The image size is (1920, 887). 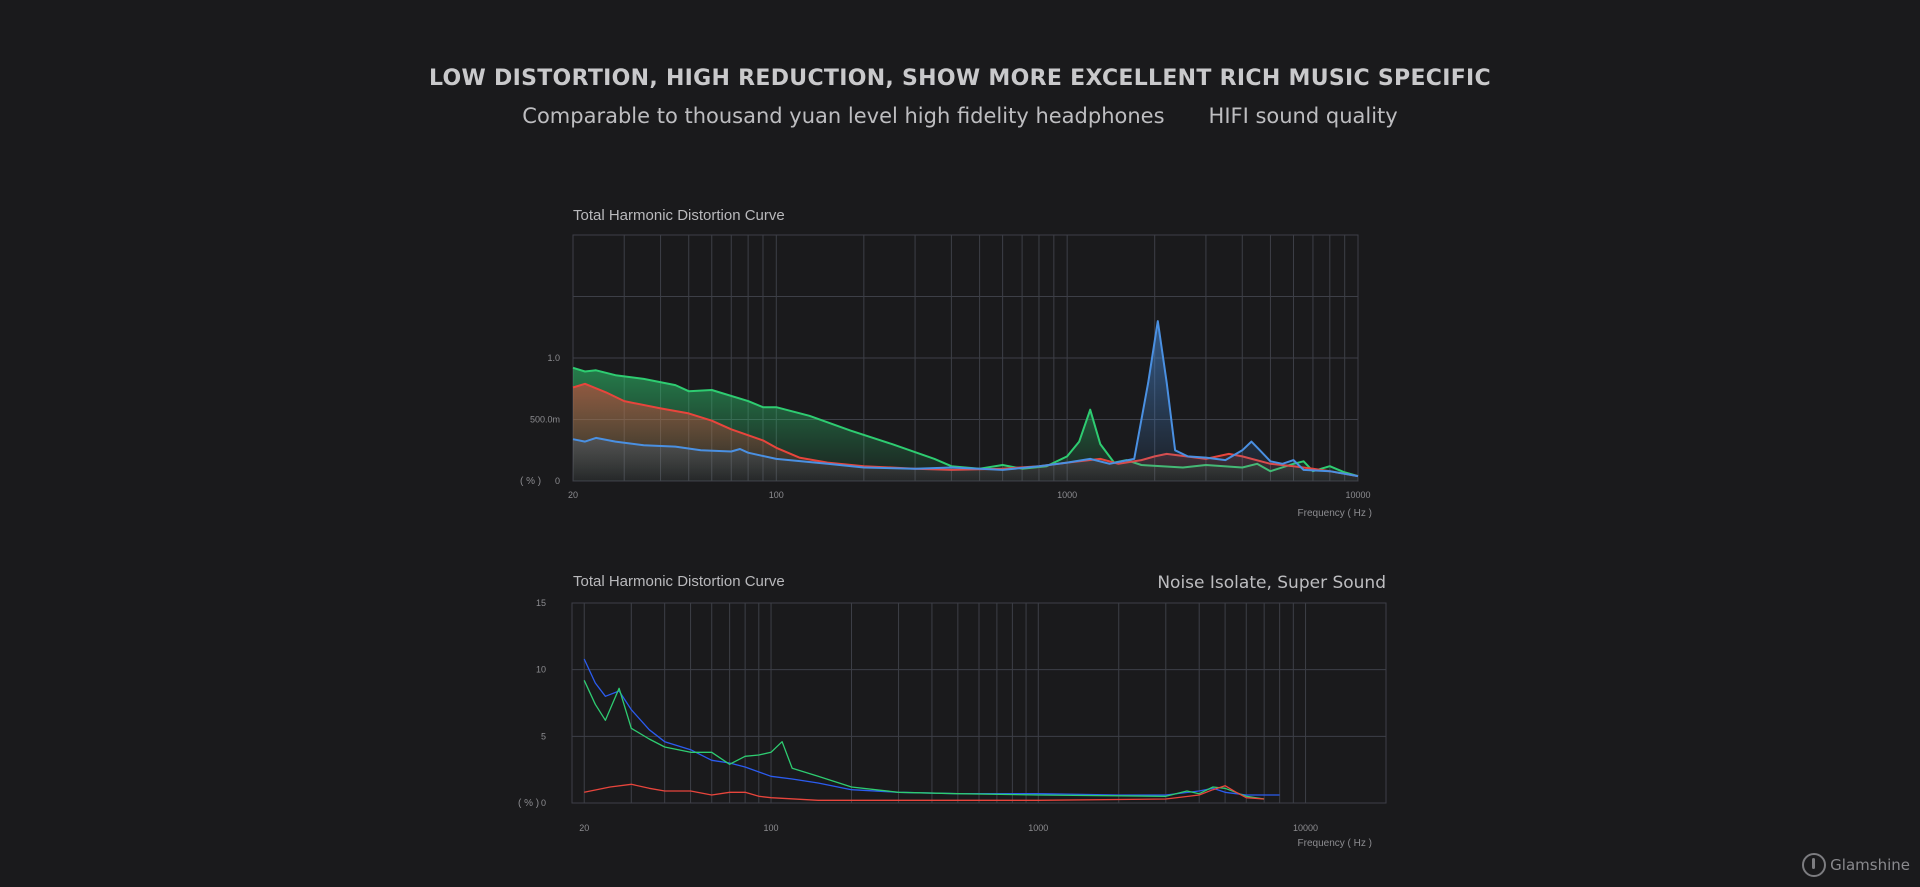 What do you see at coordinates (1303, 116) in the screenshot?
I see `subline-right: HIFI sound quality` at bounding box center [1303, 116].